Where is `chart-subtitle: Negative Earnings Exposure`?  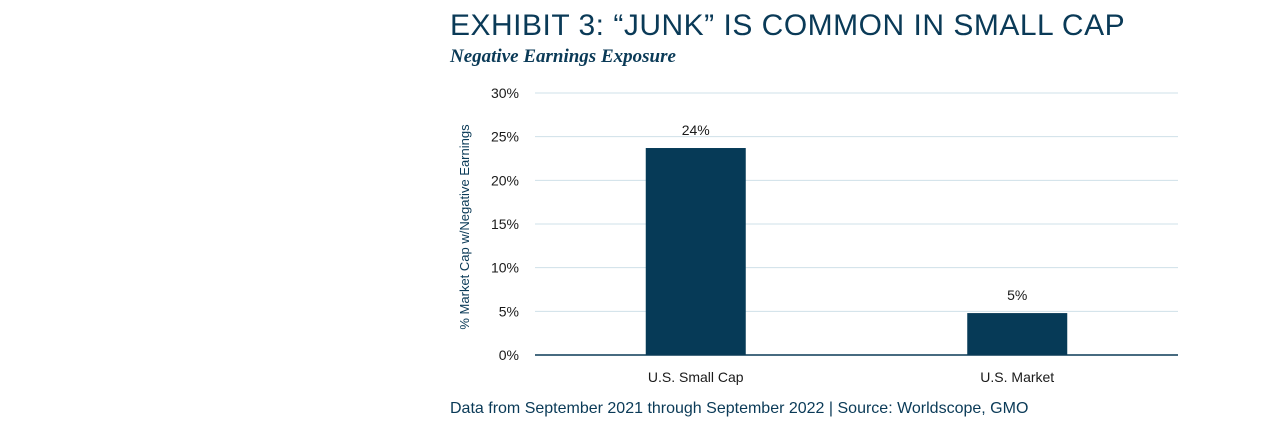 chart-subtitle: Negative Earnings Exposure is located at coordinates (563, 56).